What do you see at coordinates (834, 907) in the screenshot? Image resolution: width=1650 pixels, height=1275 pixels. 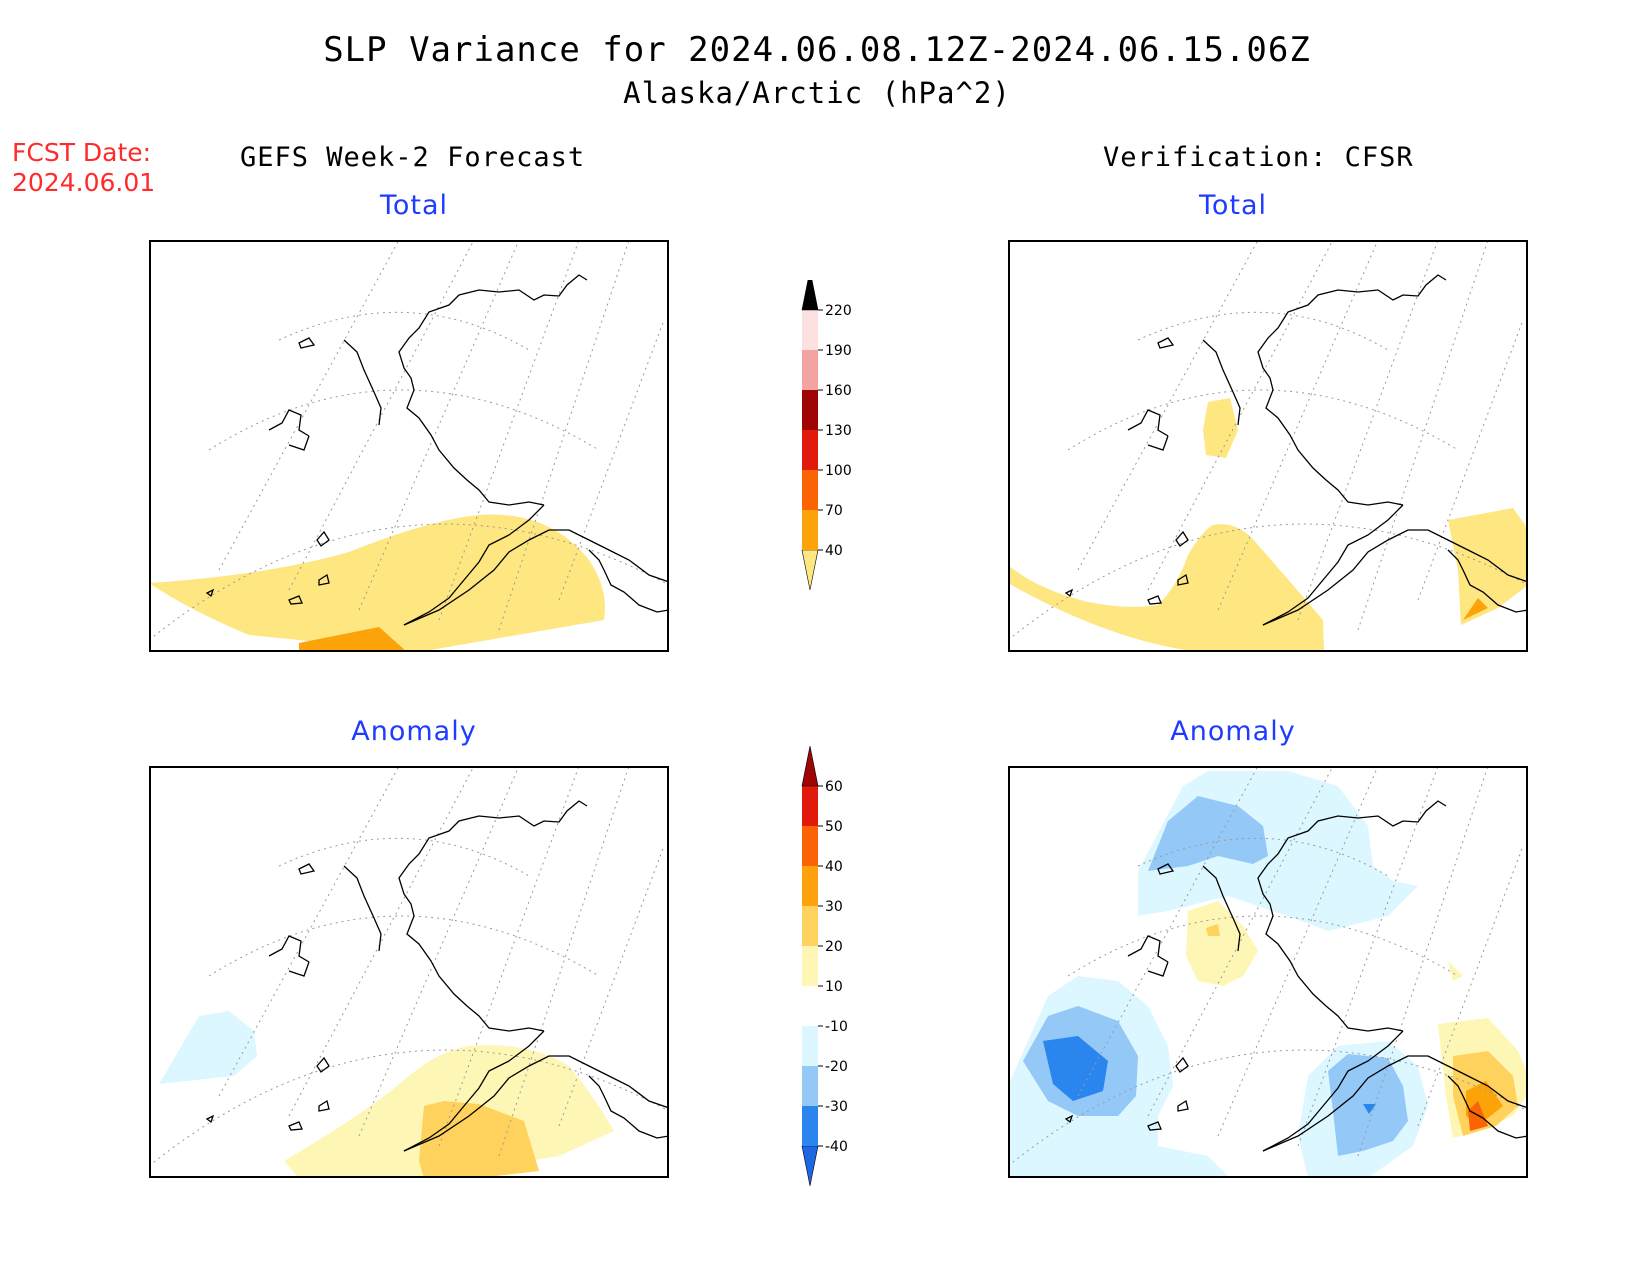 I see `anomaly-colorbar-tick-label: 30` at bounding box center [834, 907].